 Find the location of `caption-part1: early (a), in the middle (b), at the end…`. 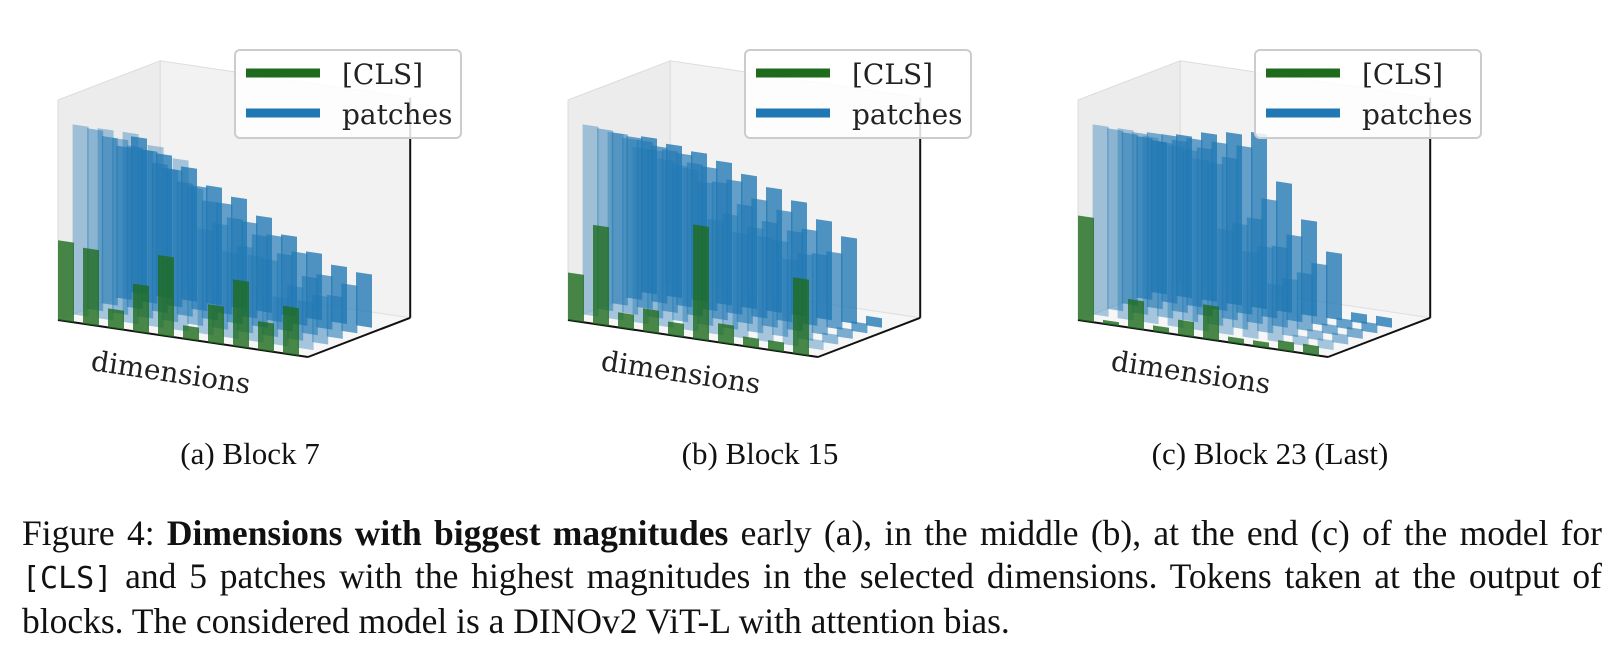

caption-part1: early (a), in the middle (b), at the end… is located at coordinates (1165, 533).